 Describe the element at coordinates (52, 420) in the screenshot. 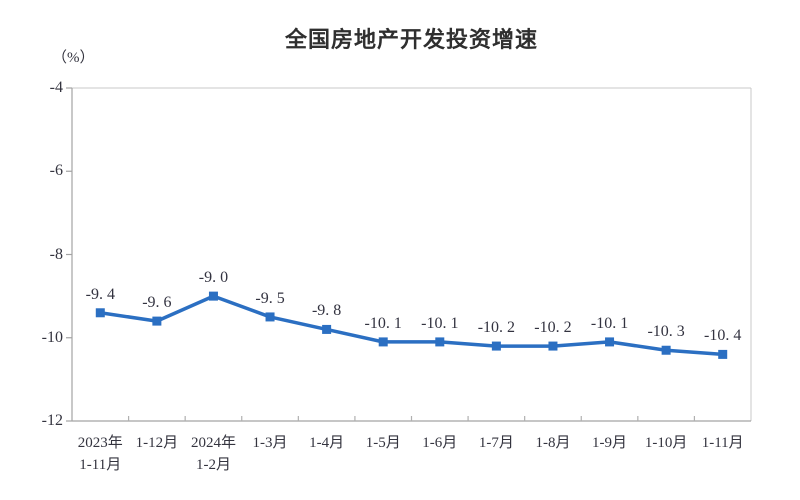

I see `y-tick-label: -12` at that location.